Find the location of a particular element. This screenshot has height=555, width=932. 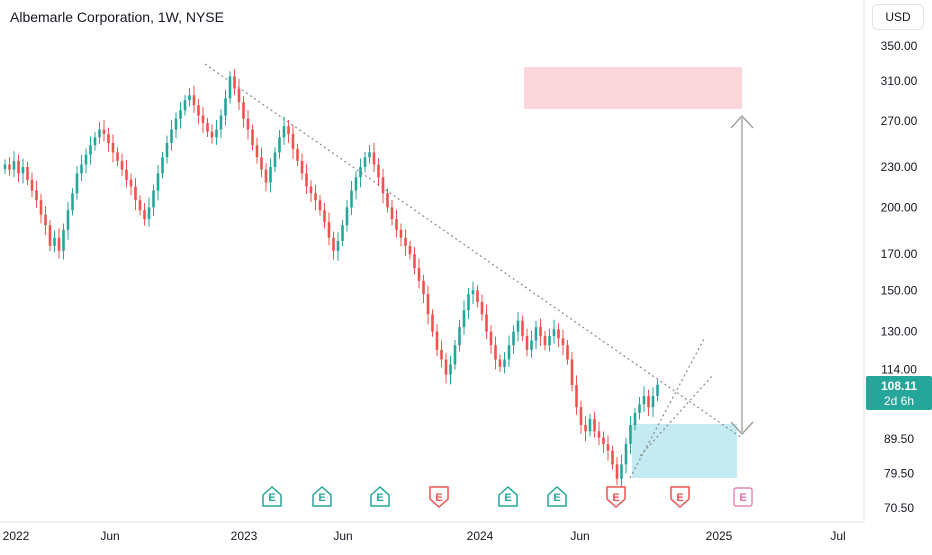

x-tick-label: 2025 is located at coordinates (719, 536).